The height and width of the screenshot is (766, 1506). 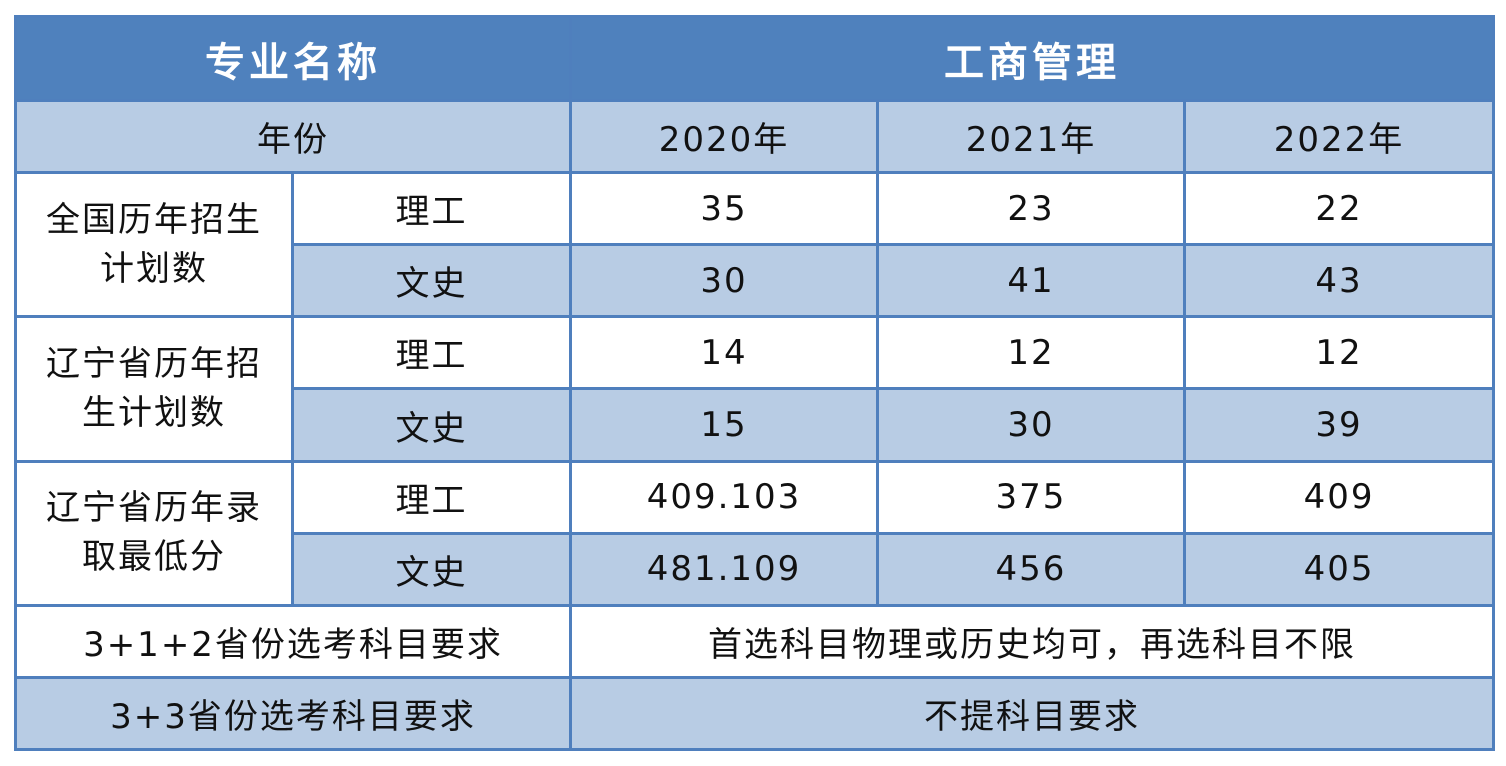 What do you see at coordinates (724, 353) in the screenshot?
I see `value-cell: 14` at bounding box center [724, 353].